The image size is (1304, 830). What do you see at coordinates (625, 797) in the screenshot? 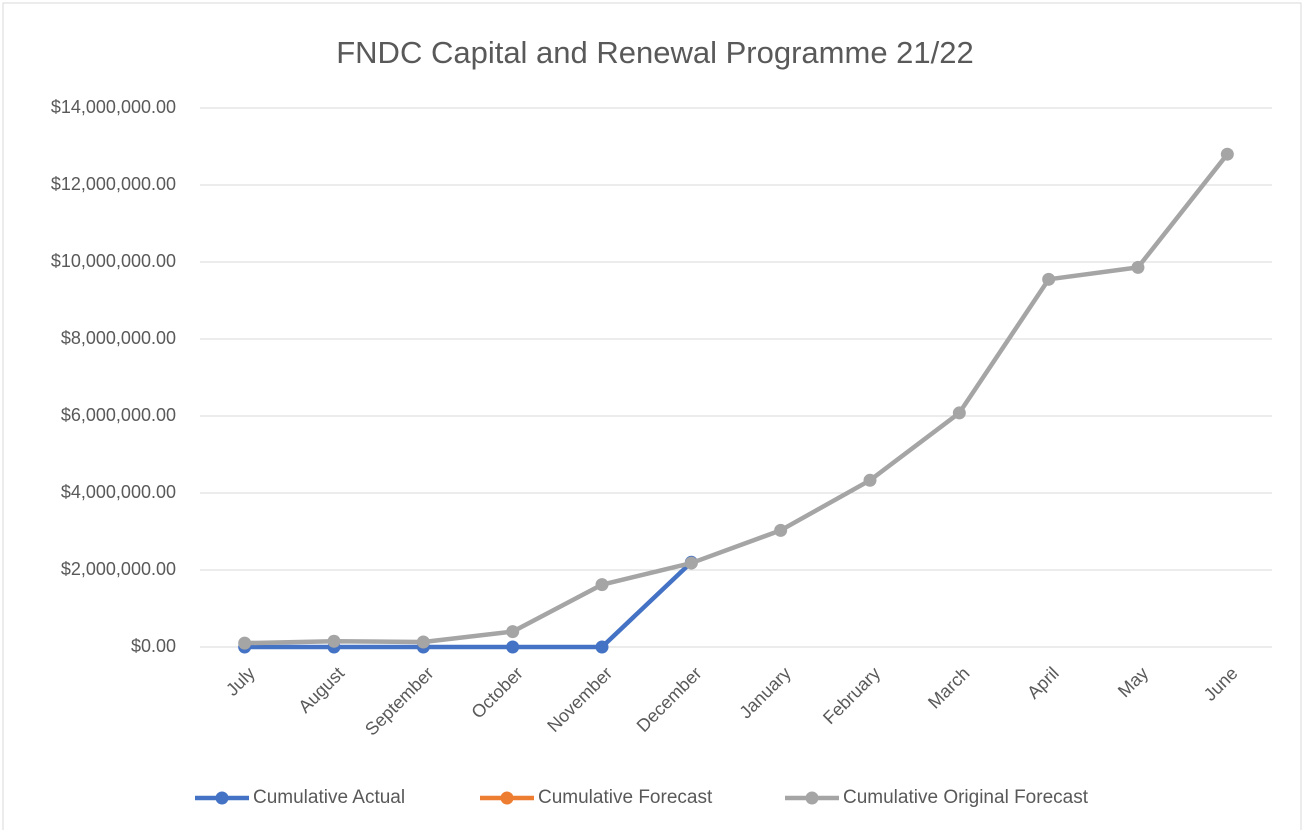
I see `legend-label: Cumulative Forecast` at bounding box center [625, 797].